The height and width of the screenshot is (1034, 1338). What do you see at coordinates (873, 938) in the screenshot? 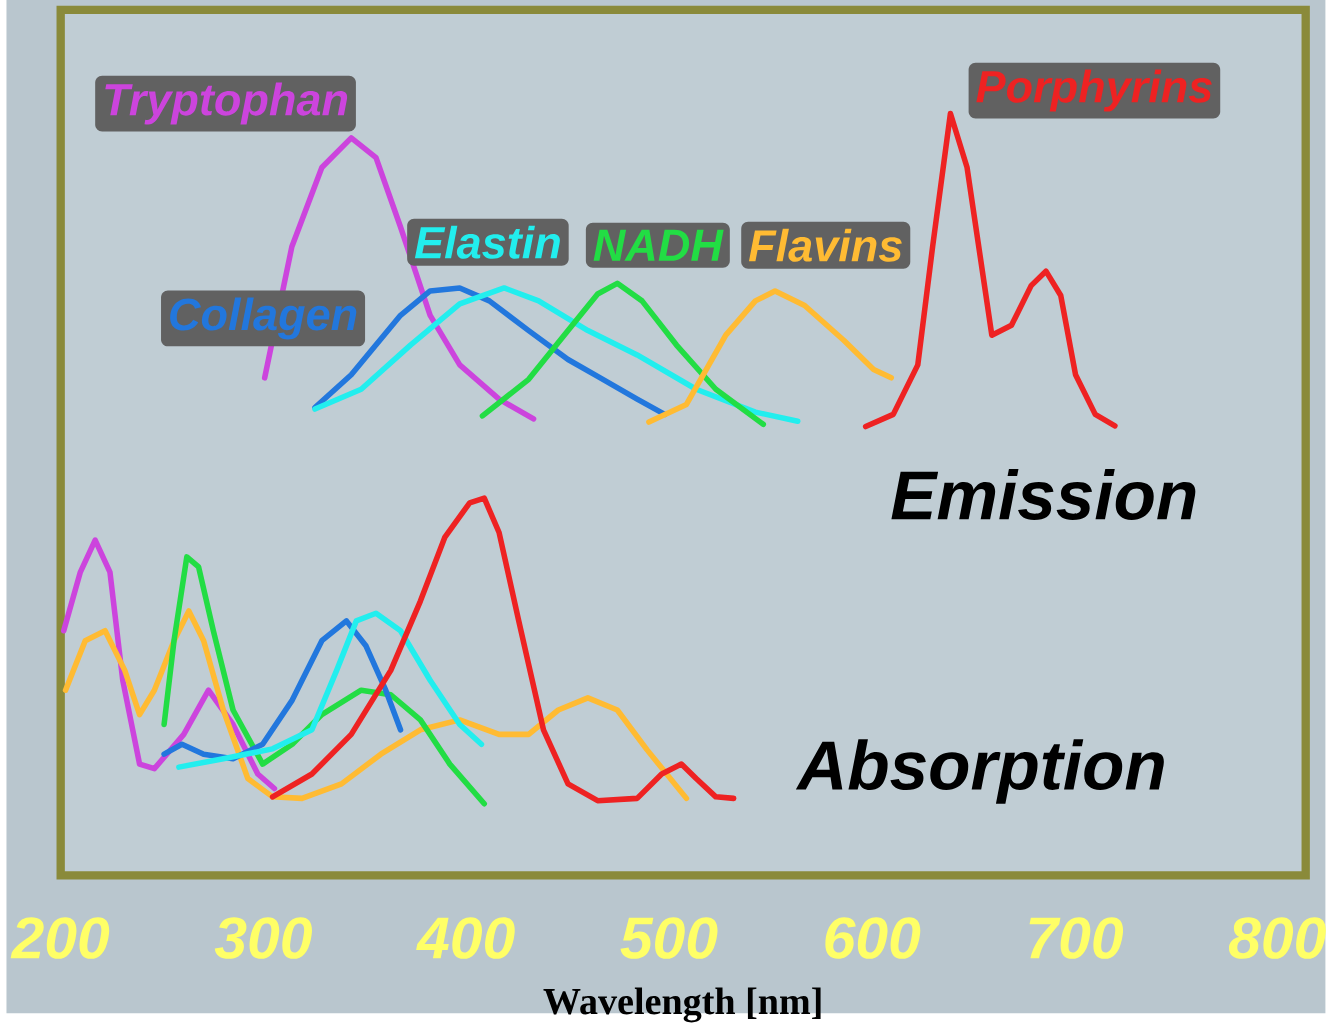
I see `x-tick-label: 600` at bounding box center [873, 938].